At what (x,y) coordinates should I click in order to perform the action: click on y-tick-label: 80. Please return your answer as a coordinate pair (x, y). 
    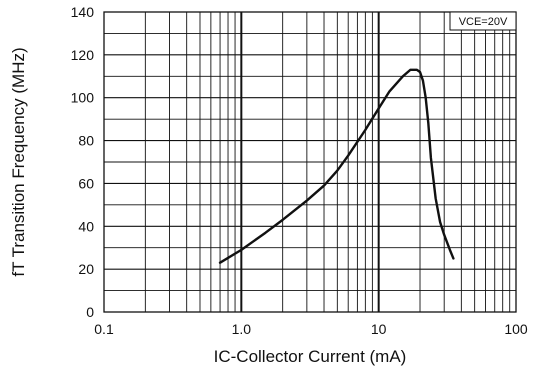
    Looking at the image, I should click on (86, 141).